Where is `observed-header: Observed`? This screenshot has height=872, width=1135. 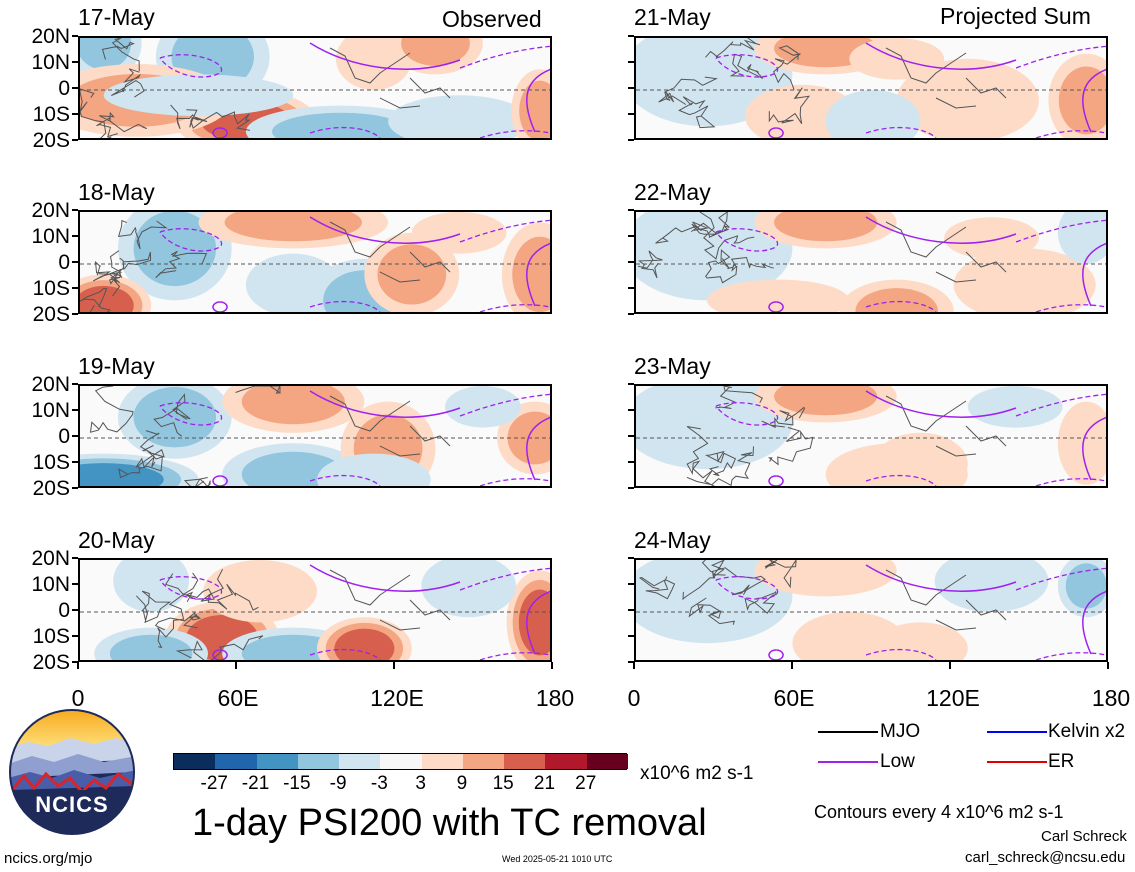
observed-header: Observed is located at coordinates (492, 19).